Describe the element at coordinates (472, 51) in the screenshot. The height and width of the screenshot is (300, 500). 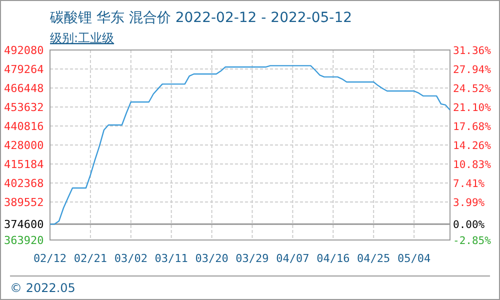
I see `y2-tick-label: 31.36%` at that location.